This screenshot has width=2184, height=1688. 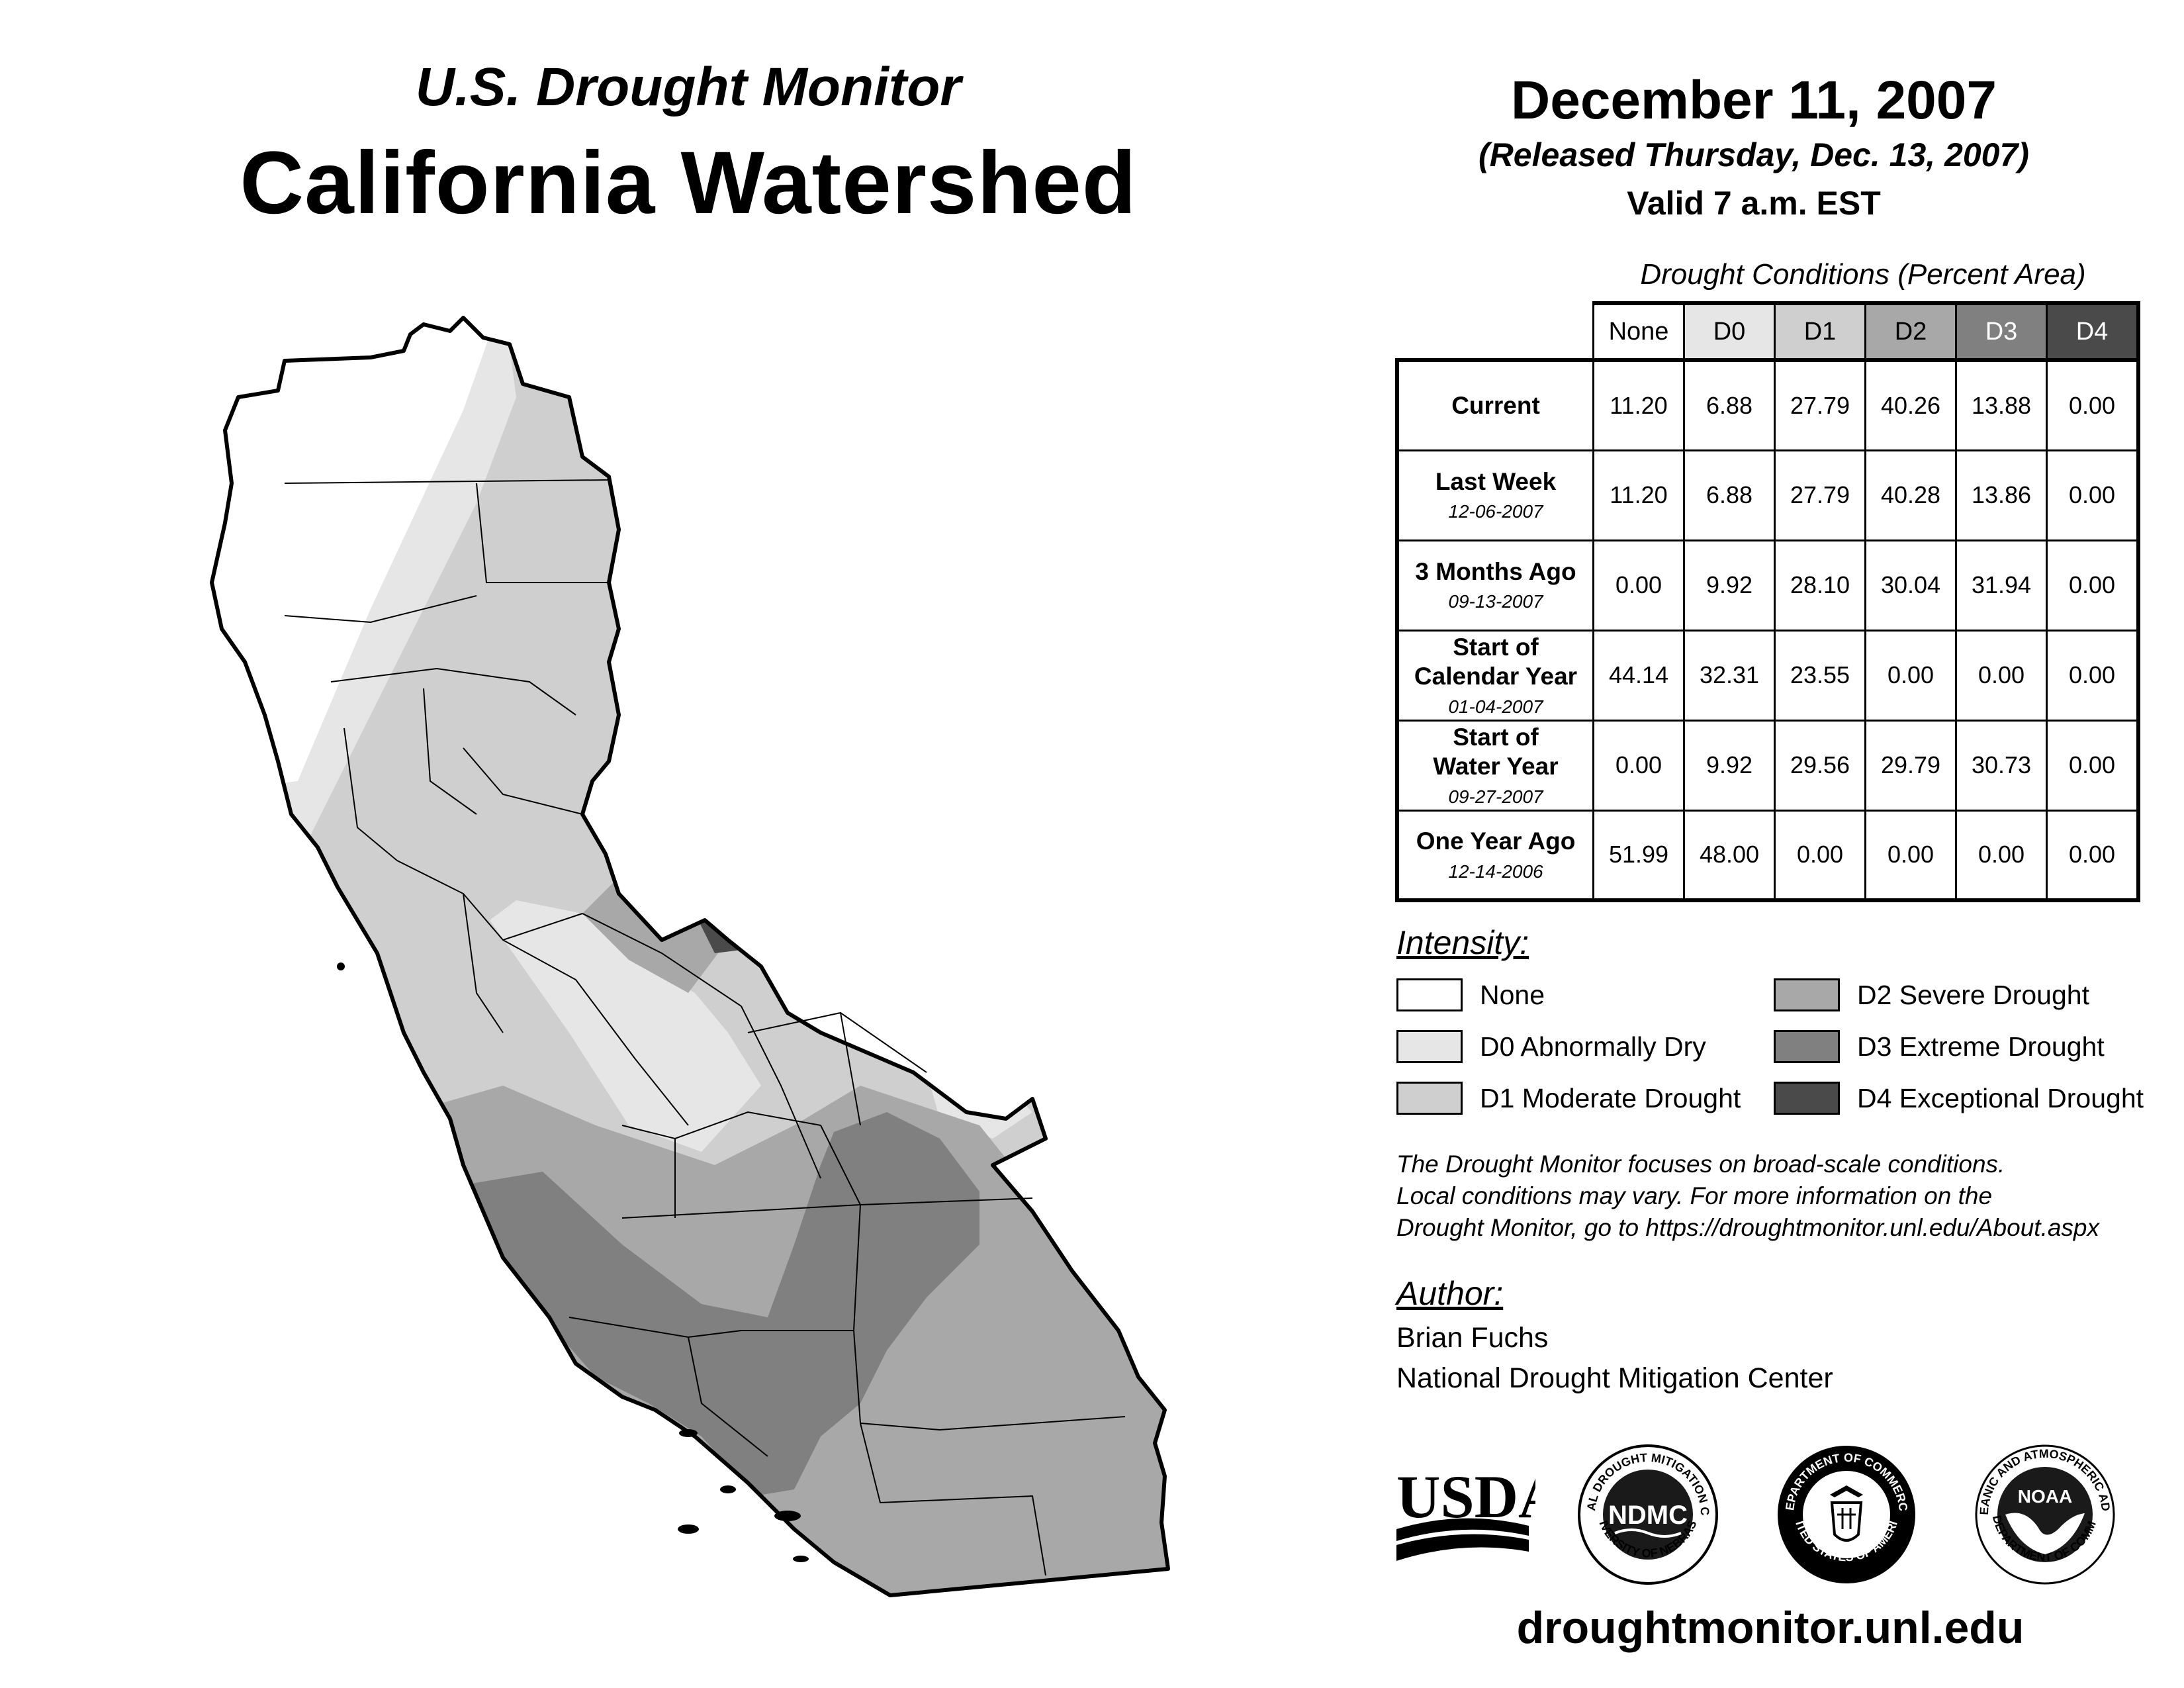 What do you see at coordinates (1496, 331) in the screenshot?
I see `table-corner` at bounding box center [1496, 331].